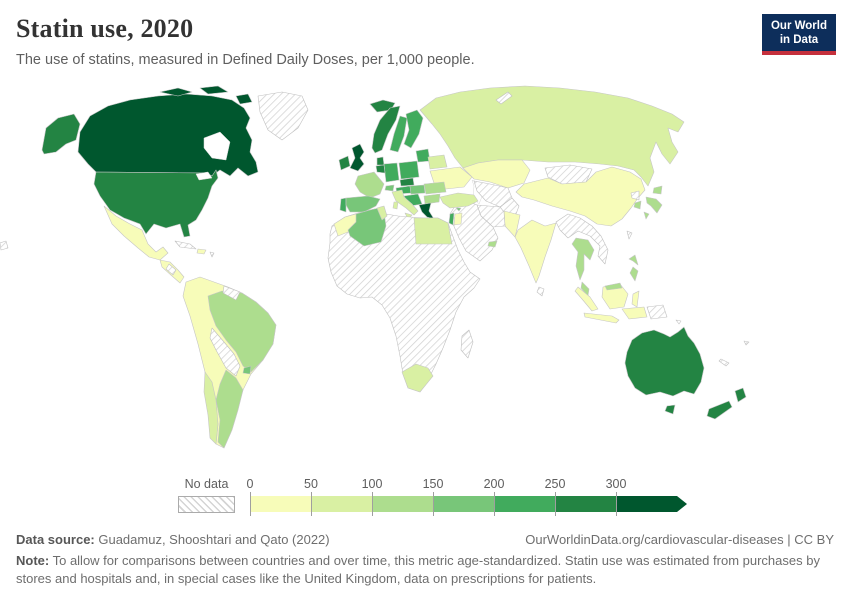 The image size is (850, 600). Describe the element at coordinates (382, 213) in the screenshot. I see `region-tunisia` at that location.